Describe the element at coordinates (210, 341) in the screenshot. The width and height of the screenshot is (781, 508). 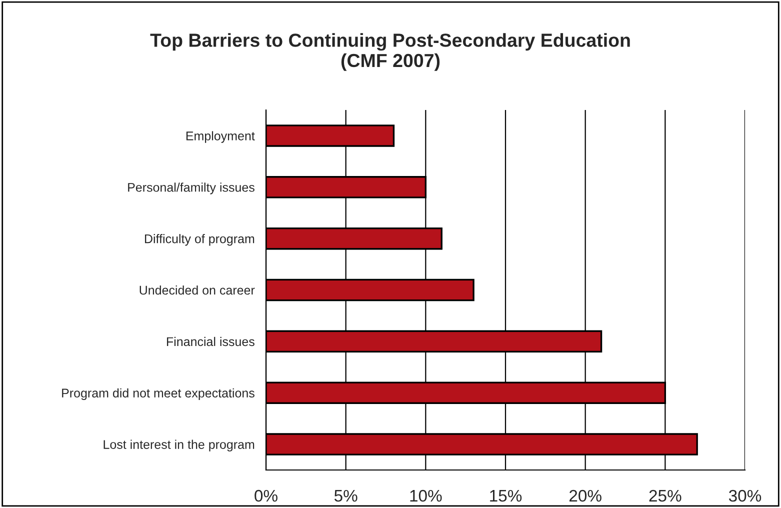
I see `y-tick-label: Financial issues` at that location.